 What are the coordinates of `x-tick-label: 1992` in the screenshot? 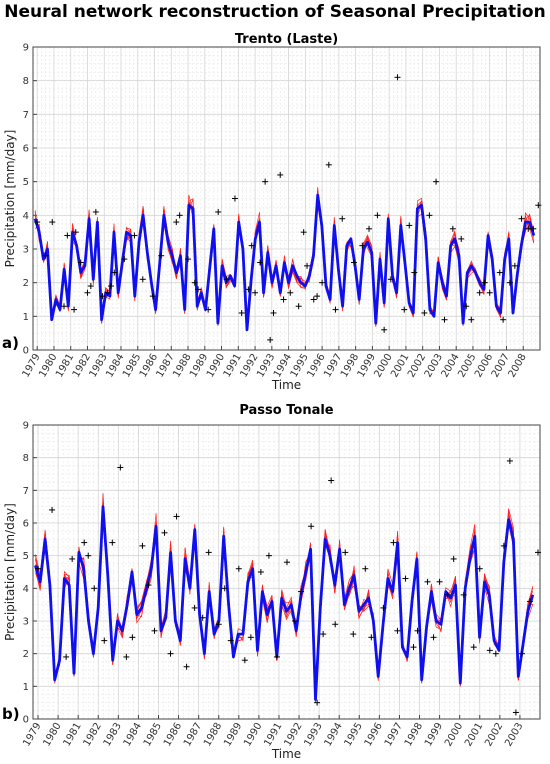 It's located at (293, 735).